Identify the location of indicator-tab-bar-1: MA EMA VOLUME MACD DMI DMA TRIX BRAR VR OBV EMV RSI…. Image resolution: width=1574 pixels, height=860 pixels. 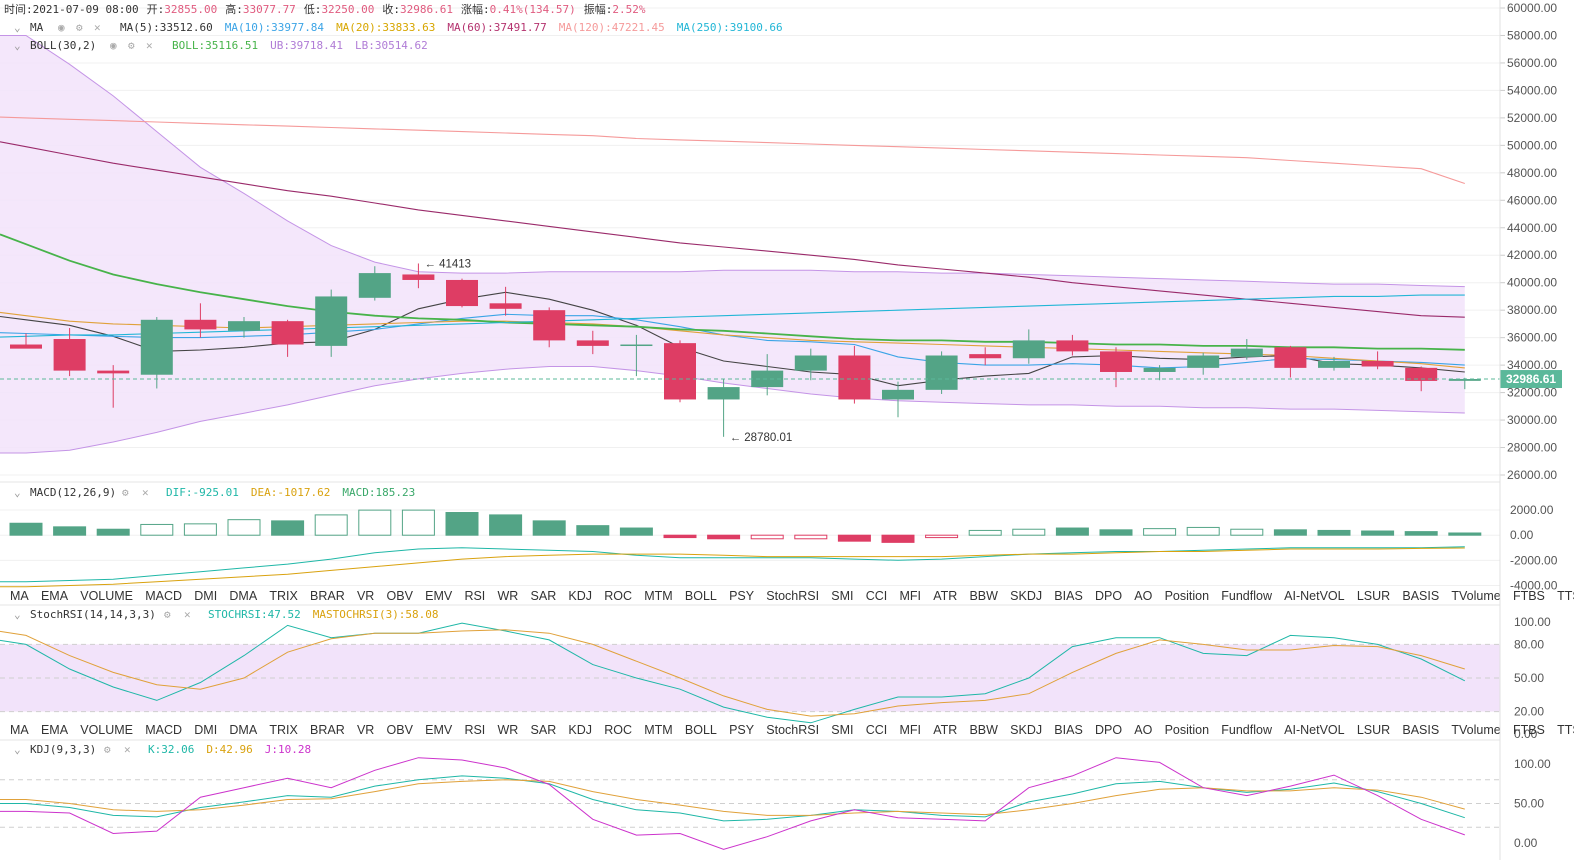
(792, 596).